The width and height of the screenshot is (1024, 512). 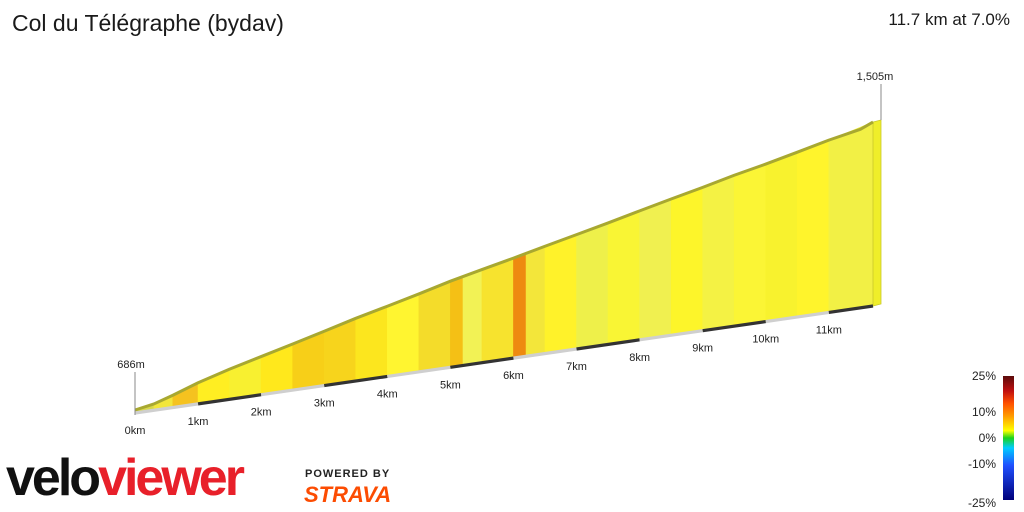 What do you see at coordinates (513, 376) in the screenshot?
I see `x-tick-label-6: 6km` at bounding box center [513, 376].